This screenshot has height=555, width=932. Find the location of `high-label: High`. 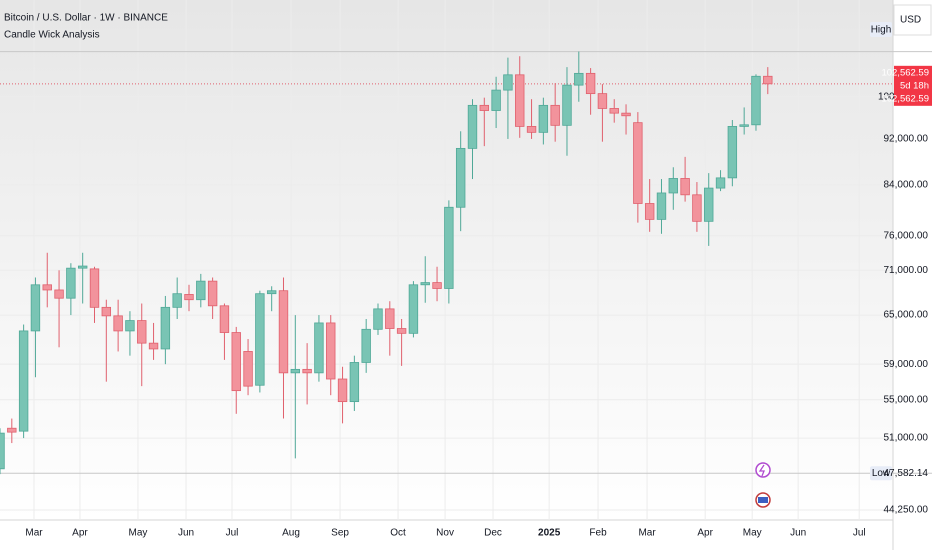

high-label: High is located at coordinates (881, 30).